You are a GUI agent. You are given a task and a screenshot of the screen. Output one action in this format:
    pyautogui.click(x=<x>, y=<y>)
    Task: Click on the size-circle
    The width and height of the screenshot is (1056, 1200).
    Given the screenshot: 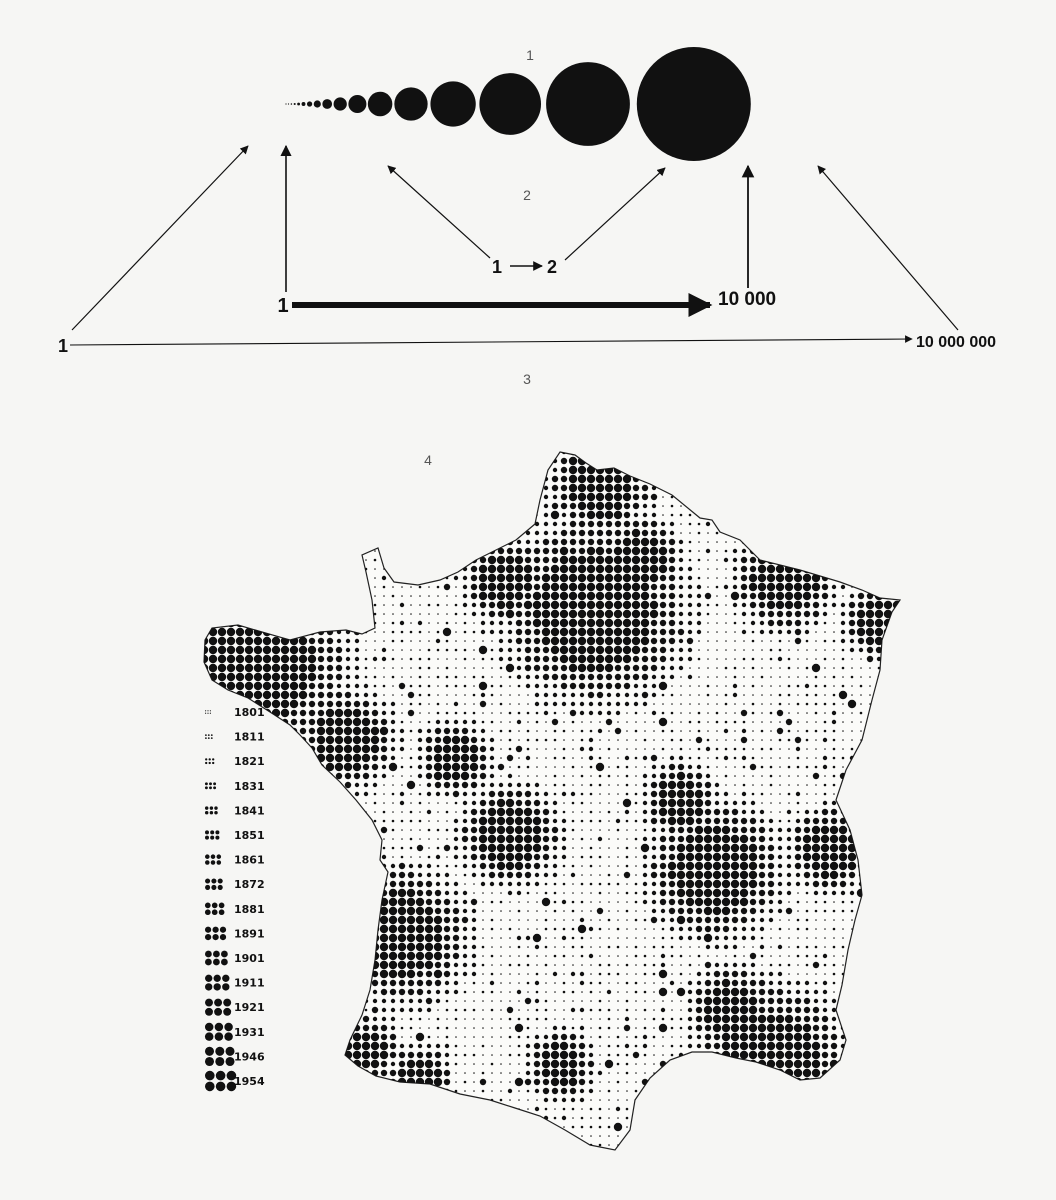 What is the action you would take?
    pyautogui.click(x=453, y=104)
    